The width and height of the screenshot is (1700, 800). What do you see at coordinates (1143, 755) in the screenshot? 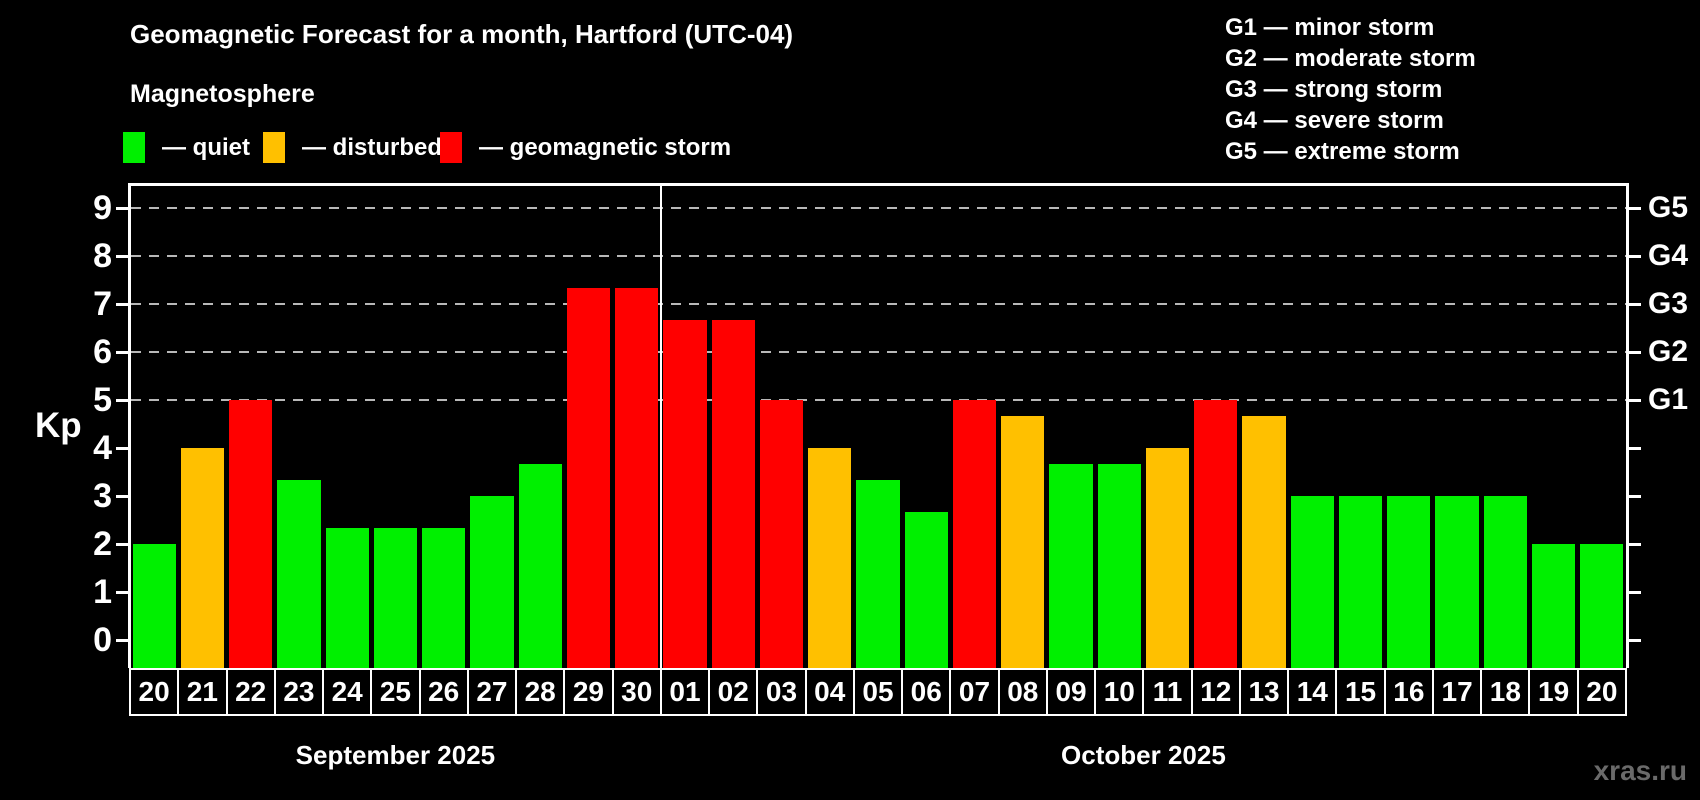
I see `month-label-october: October 2025` at bounding box center [1143, 755].